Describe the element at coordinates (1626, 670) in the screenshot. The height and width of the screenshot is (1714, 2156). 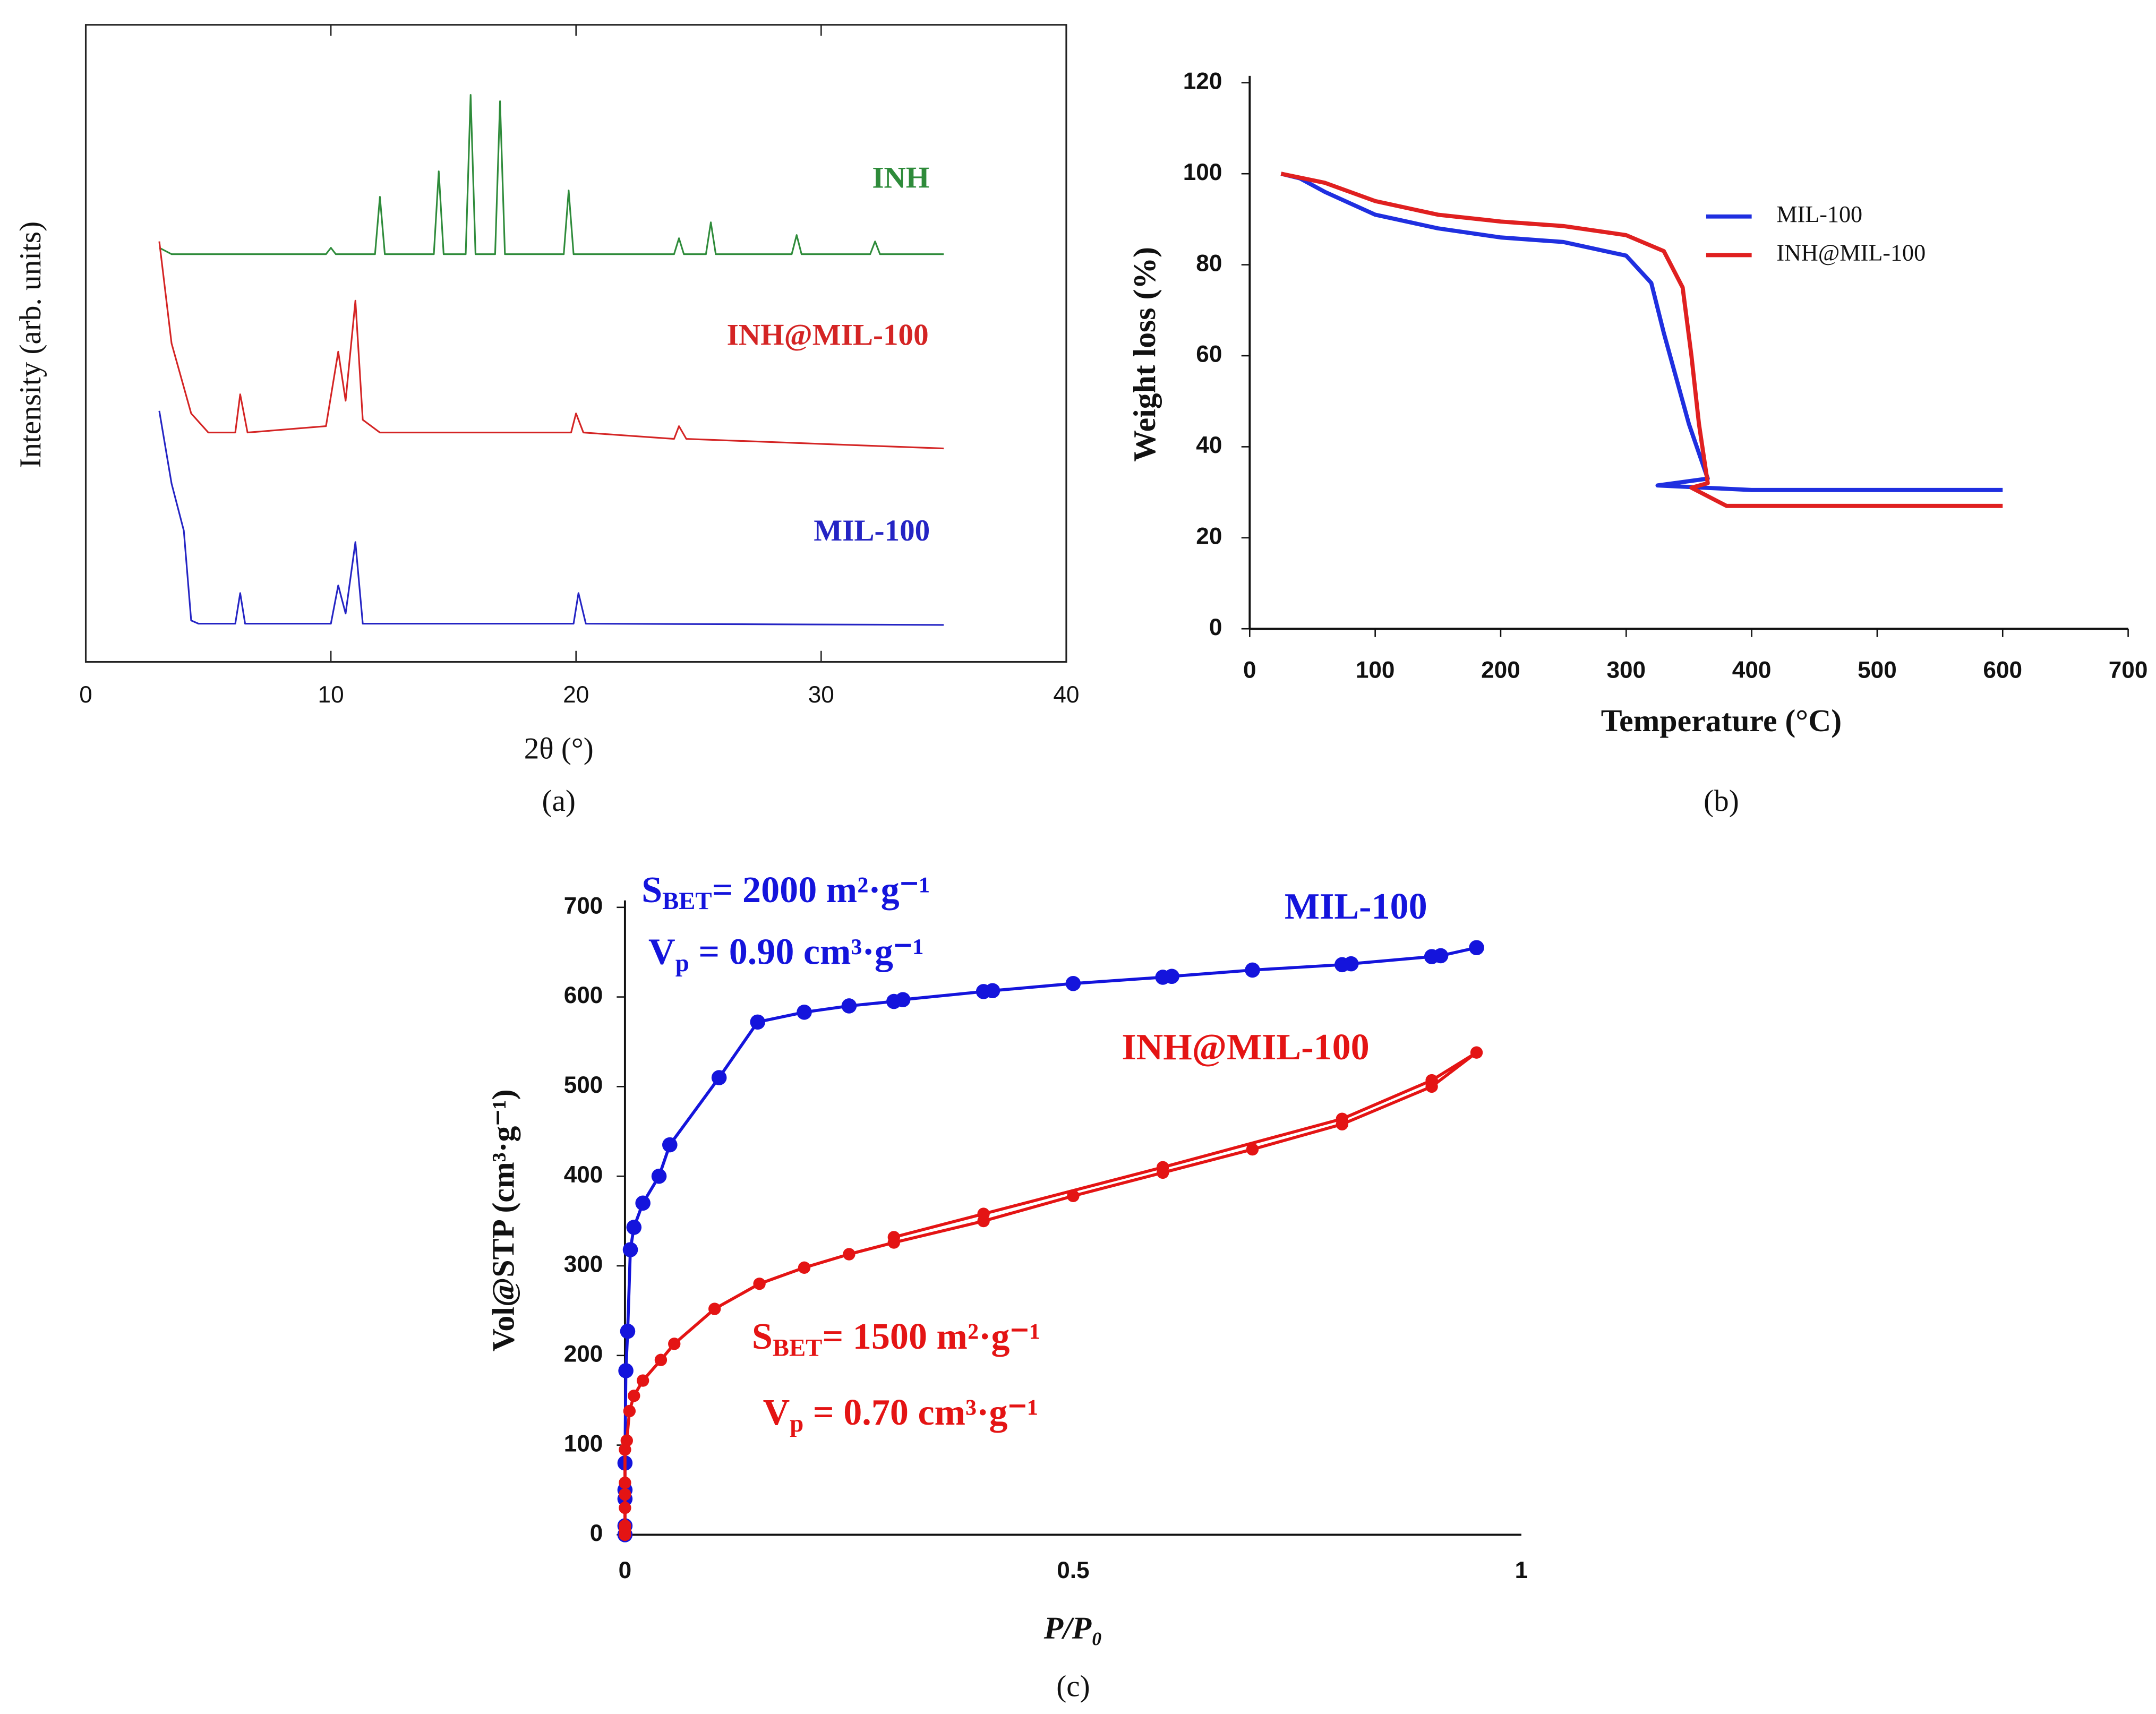
I see `x-tick-label: 300` at that location.